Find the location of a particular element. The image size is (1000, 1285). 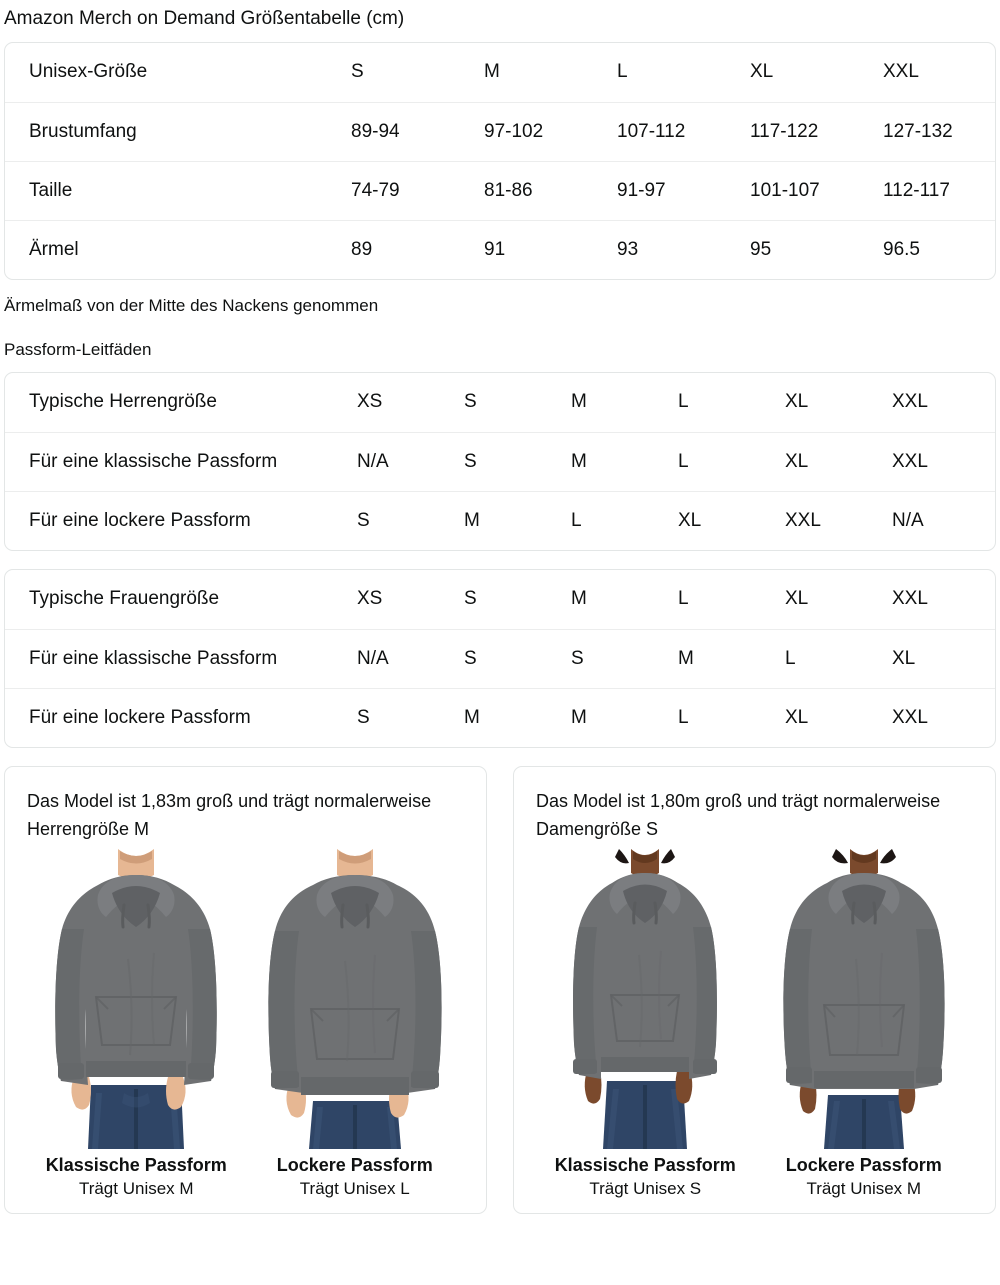

cell-mens-classic-5: XXL is located at coordinates (943, 461).